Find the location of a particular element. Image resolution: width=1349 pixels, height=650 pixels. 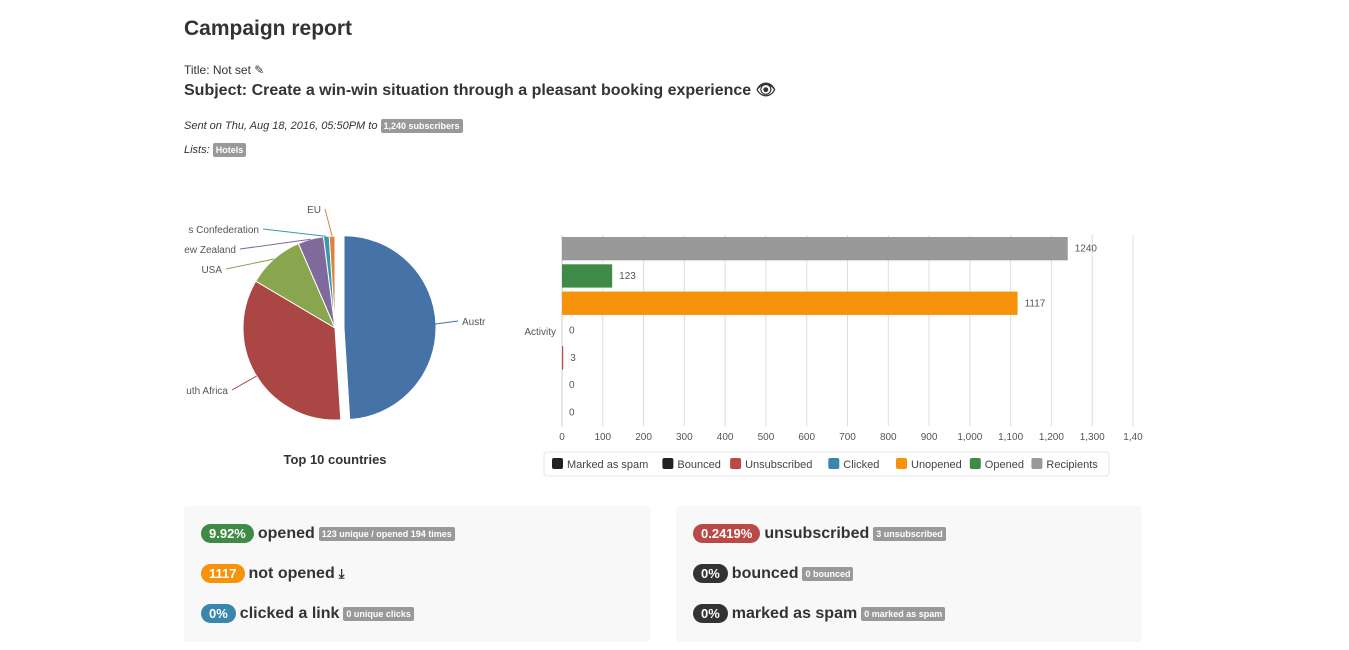

x-tick-label: 700 is located at coordinates (847, 437).